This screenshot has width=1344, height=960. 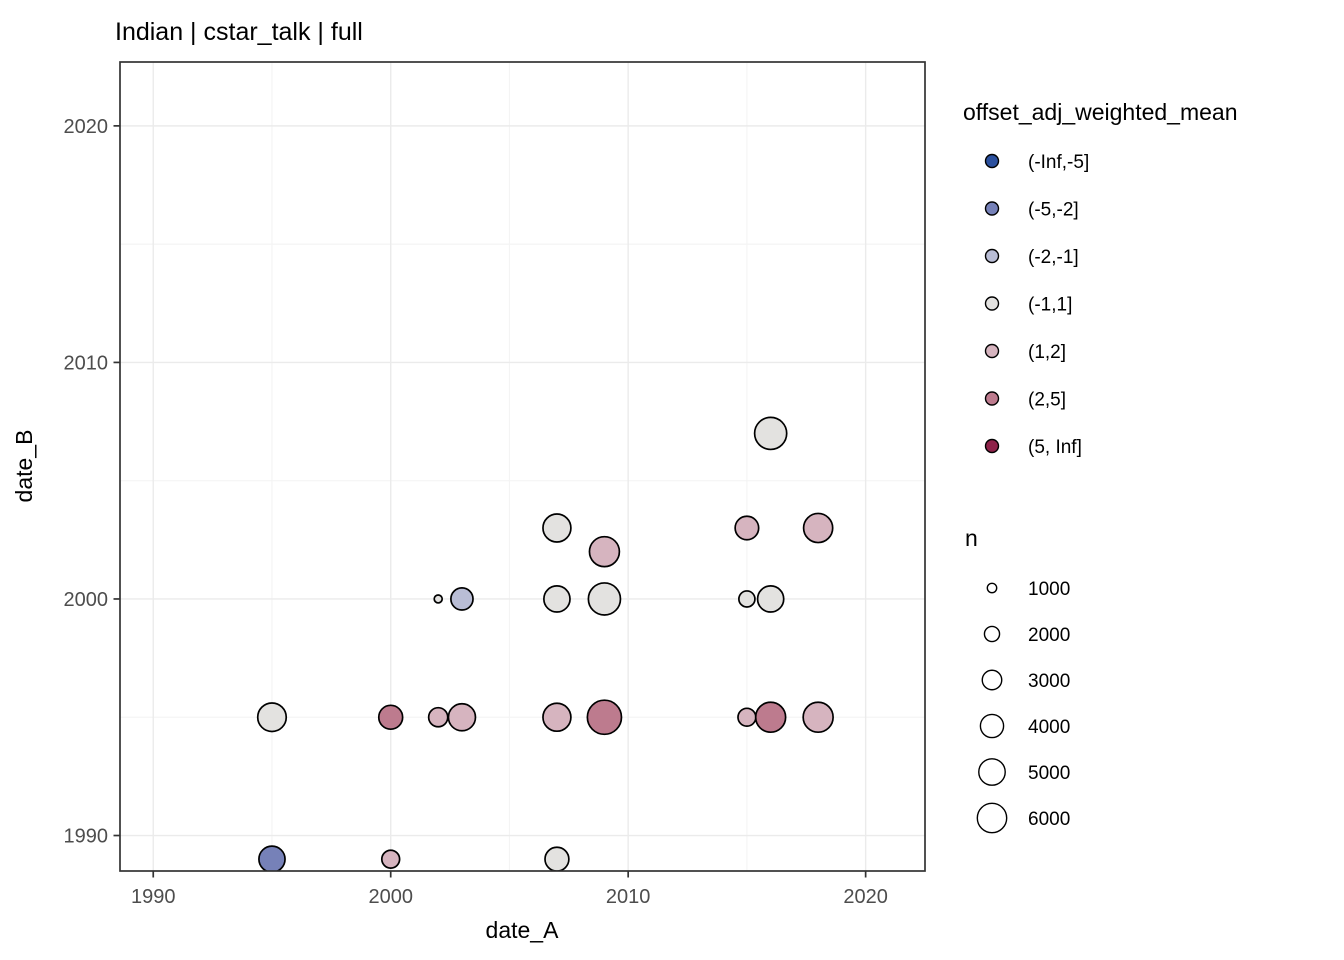 I want to click on size-legend: 1000 2000 3000 4000 5000 6000, so click(x=1023, y=706).